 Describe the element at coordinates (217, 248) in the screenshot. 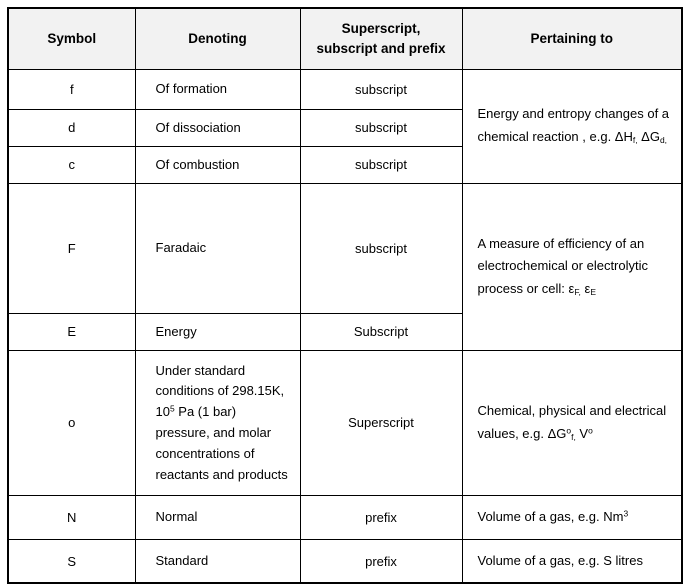

I see `denoting-cell: Faradaic` at that location.